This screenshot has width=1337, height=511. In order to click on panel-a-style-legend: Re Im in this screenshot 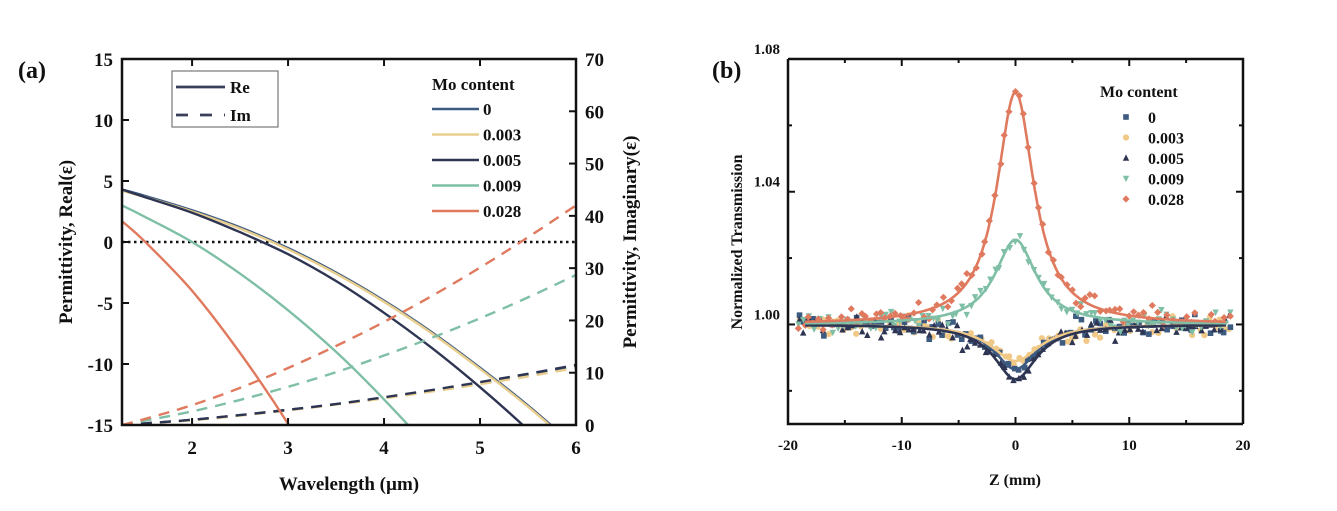, I will do `click(225, 99)`.